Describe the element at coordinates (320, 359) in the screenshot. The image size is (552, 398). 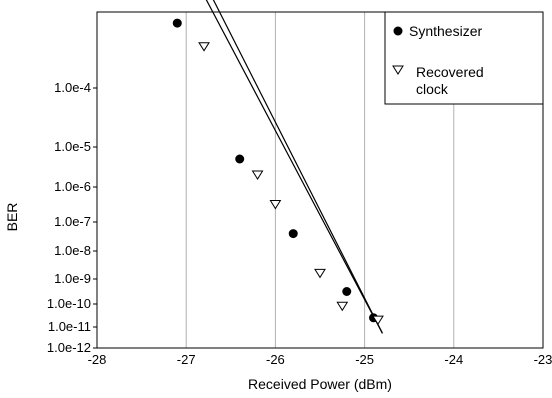
I see `x-tick-labels: -28 -27 -26 -25 -24 -23` at that location.